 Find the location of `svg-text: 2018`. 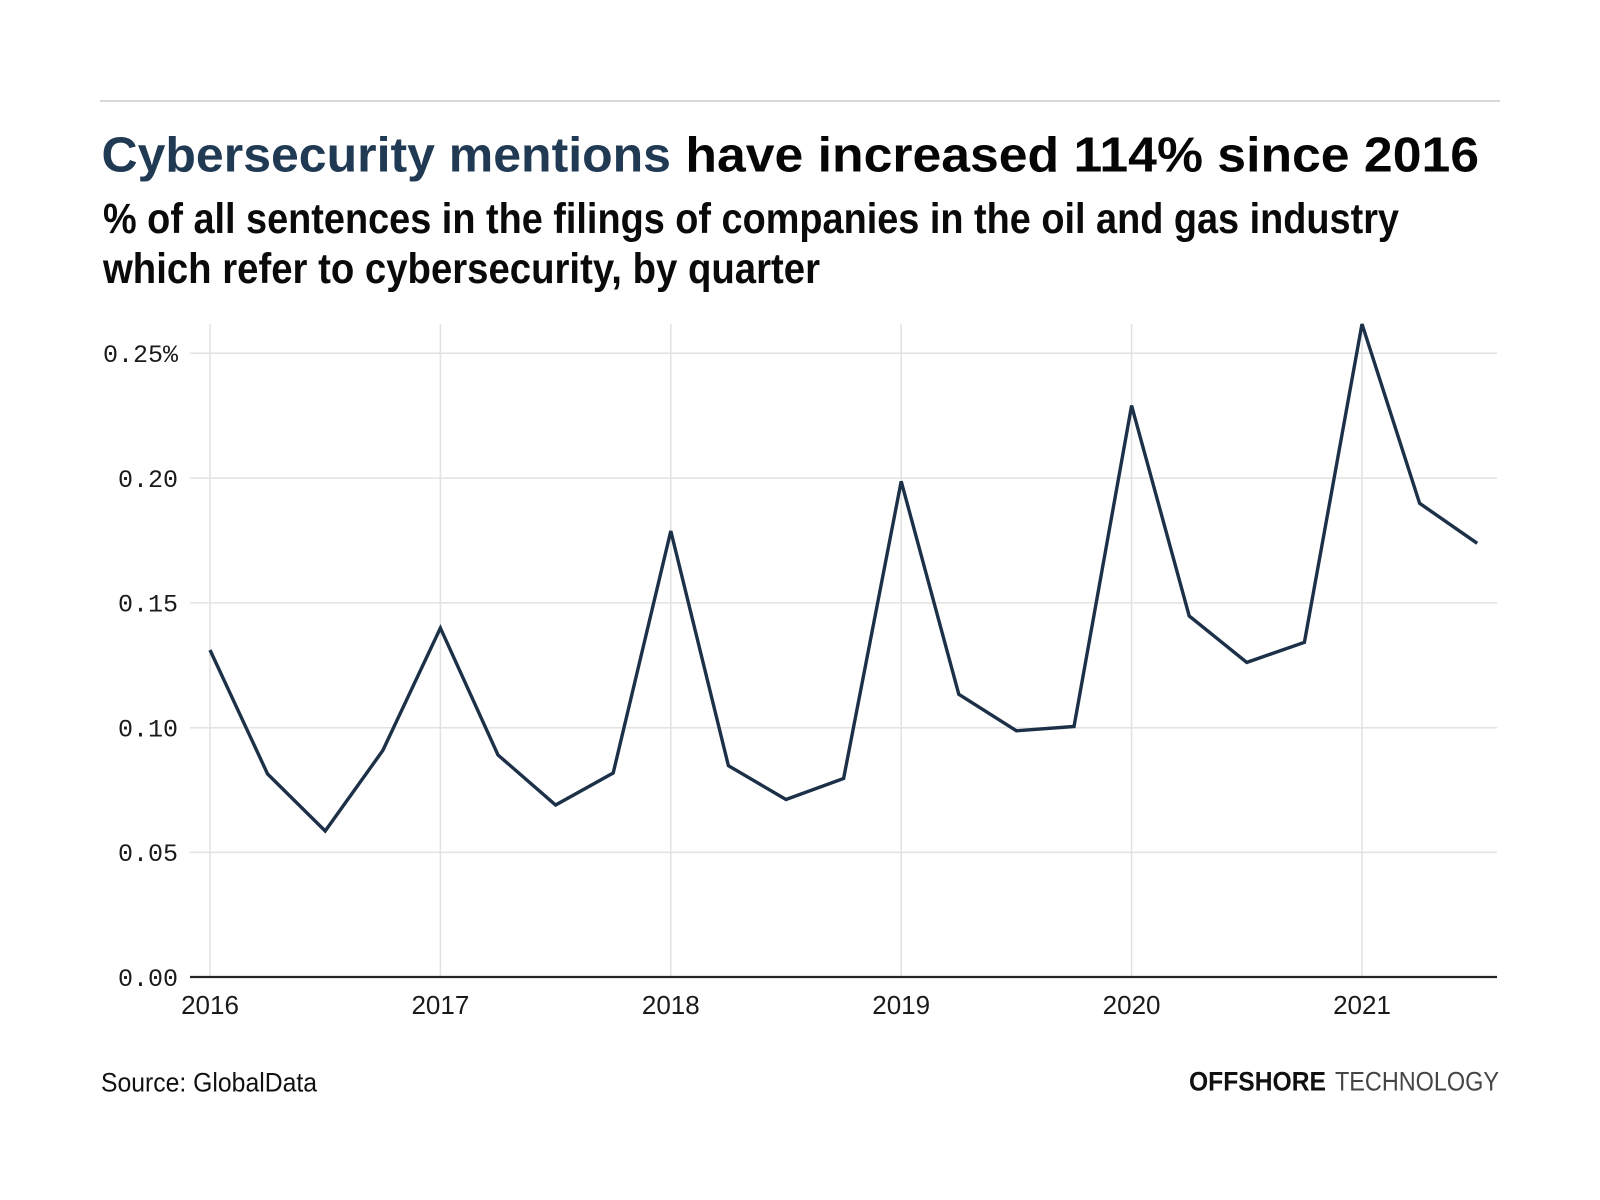

svg-text: 2018 is located at coordinates (671, 1005).